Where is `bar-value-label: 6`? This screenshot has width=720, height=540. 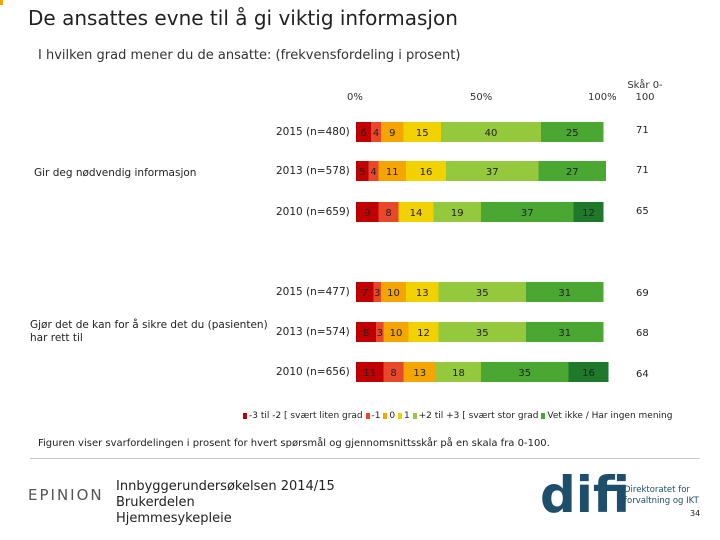
bar-value-label: 6 is located at coordinates (363, 133).